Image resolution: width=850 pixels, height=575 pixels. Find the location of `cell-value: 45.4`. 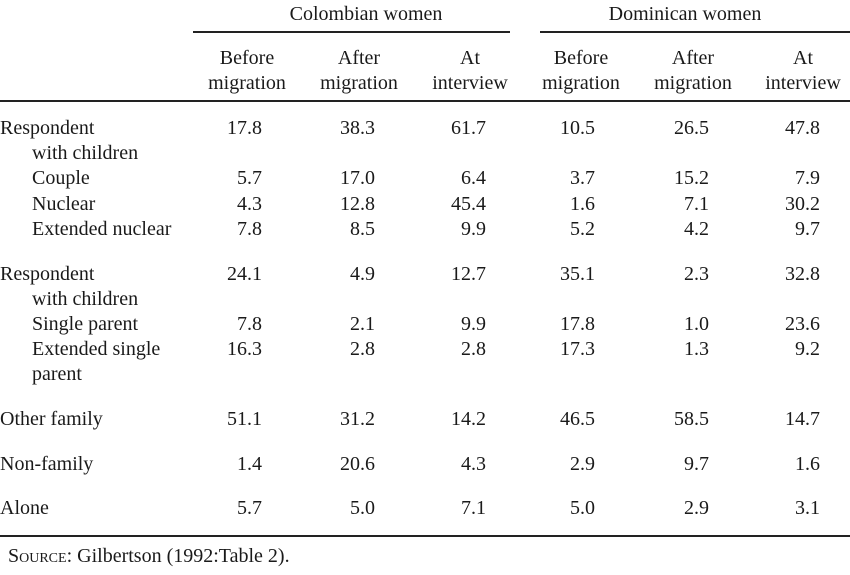

cell-value: 45.4 is located at coordinates (468, 203).